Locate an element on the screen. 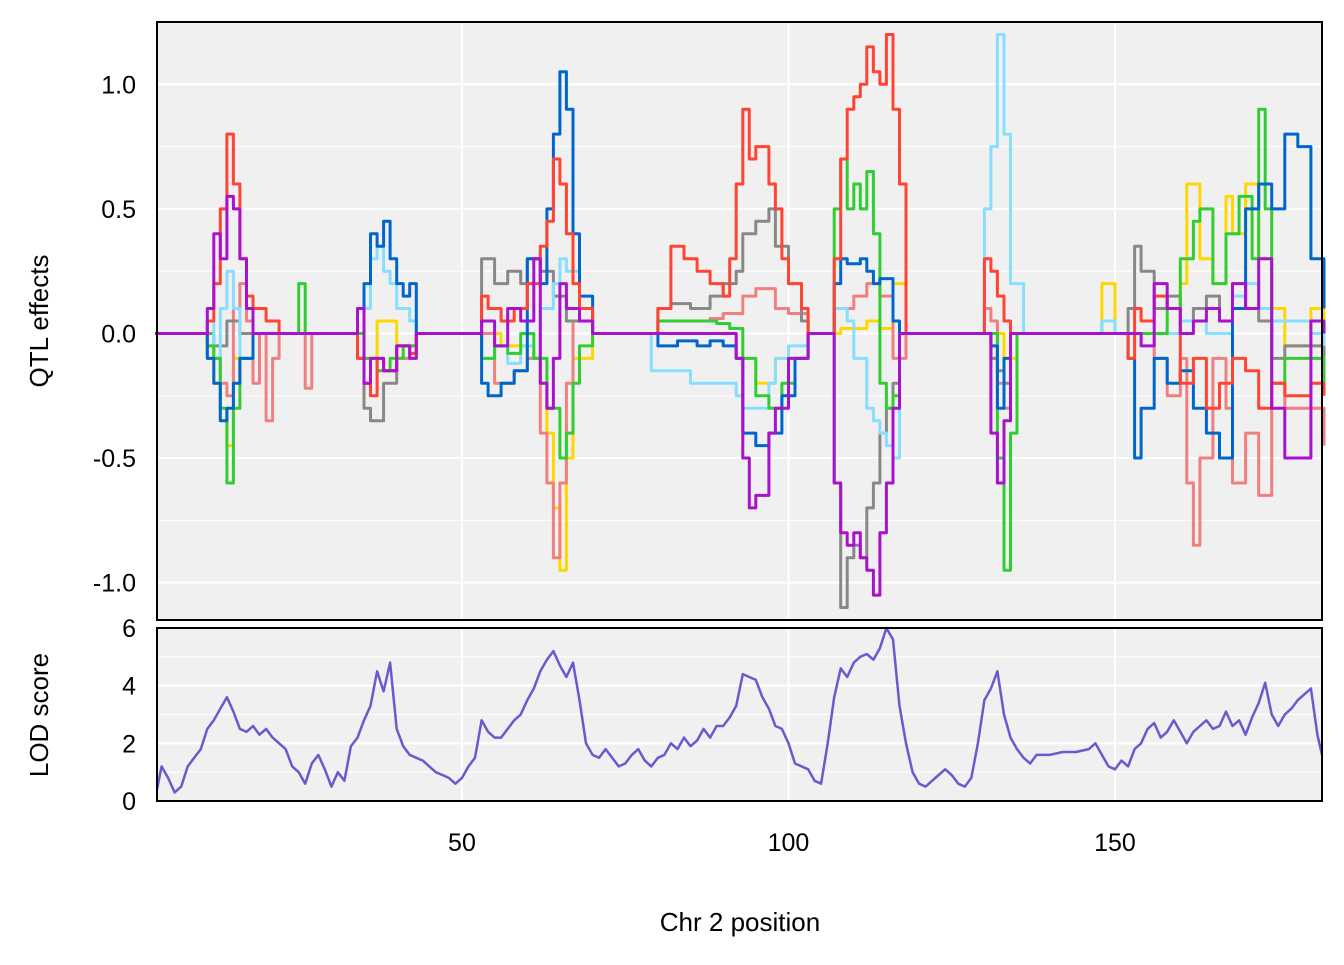 This screenshot has height=965, width=1344. x-axis-title: Chr 2 position is located at coordinates (740, 922).